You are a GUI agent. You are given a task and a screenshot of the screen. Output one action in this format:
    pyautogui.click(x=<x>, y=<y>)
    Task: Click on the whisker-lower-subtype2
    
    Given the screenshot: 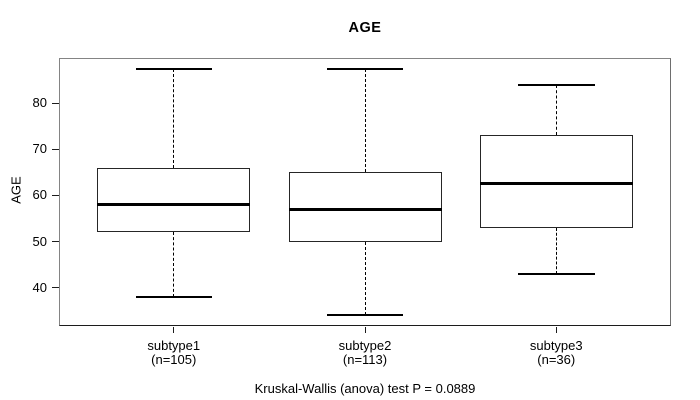 What is the action you would take?
    pyautogui.click(x=365, y=278)
    